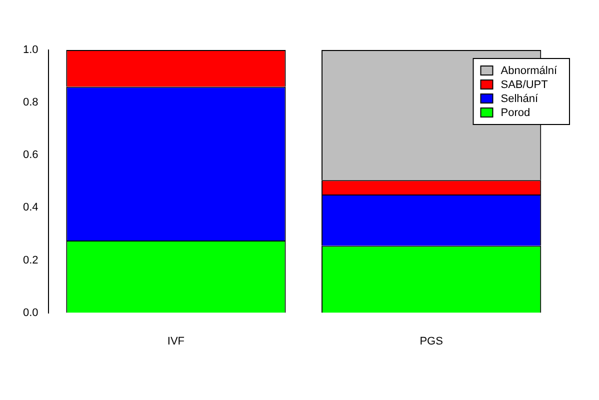 This screenshot has width=599, height=400. What do you see at coordinates (524, 85) in the screenshot?
I see `legend-label: SAB/UPT` at bounding box center [524, 85].